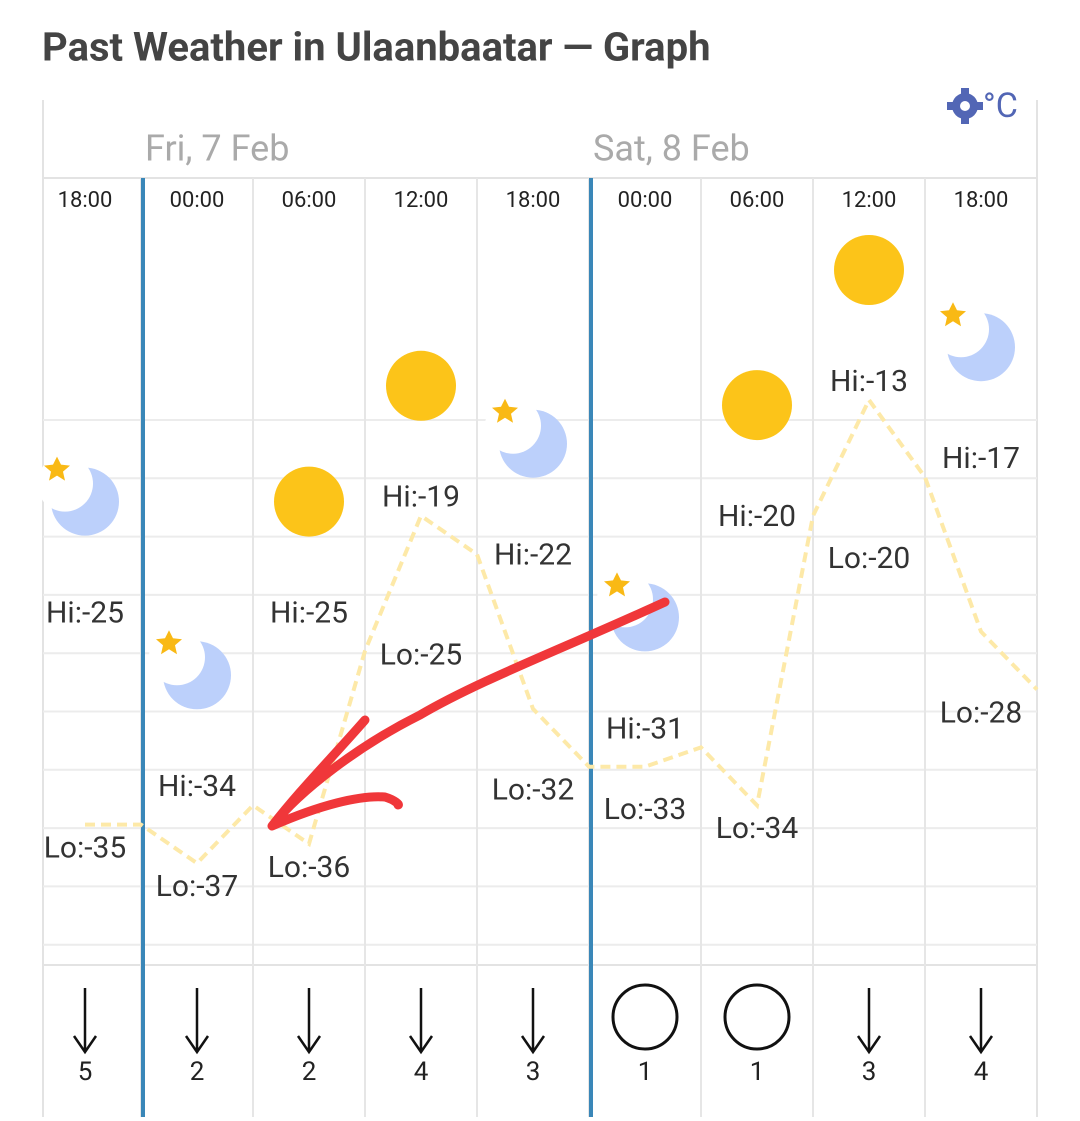 This screenshot has width=1080, height=1121. Describe the element at coordinates (1000, 106) in the screenshot. I see `unit-label: °C` at that location.